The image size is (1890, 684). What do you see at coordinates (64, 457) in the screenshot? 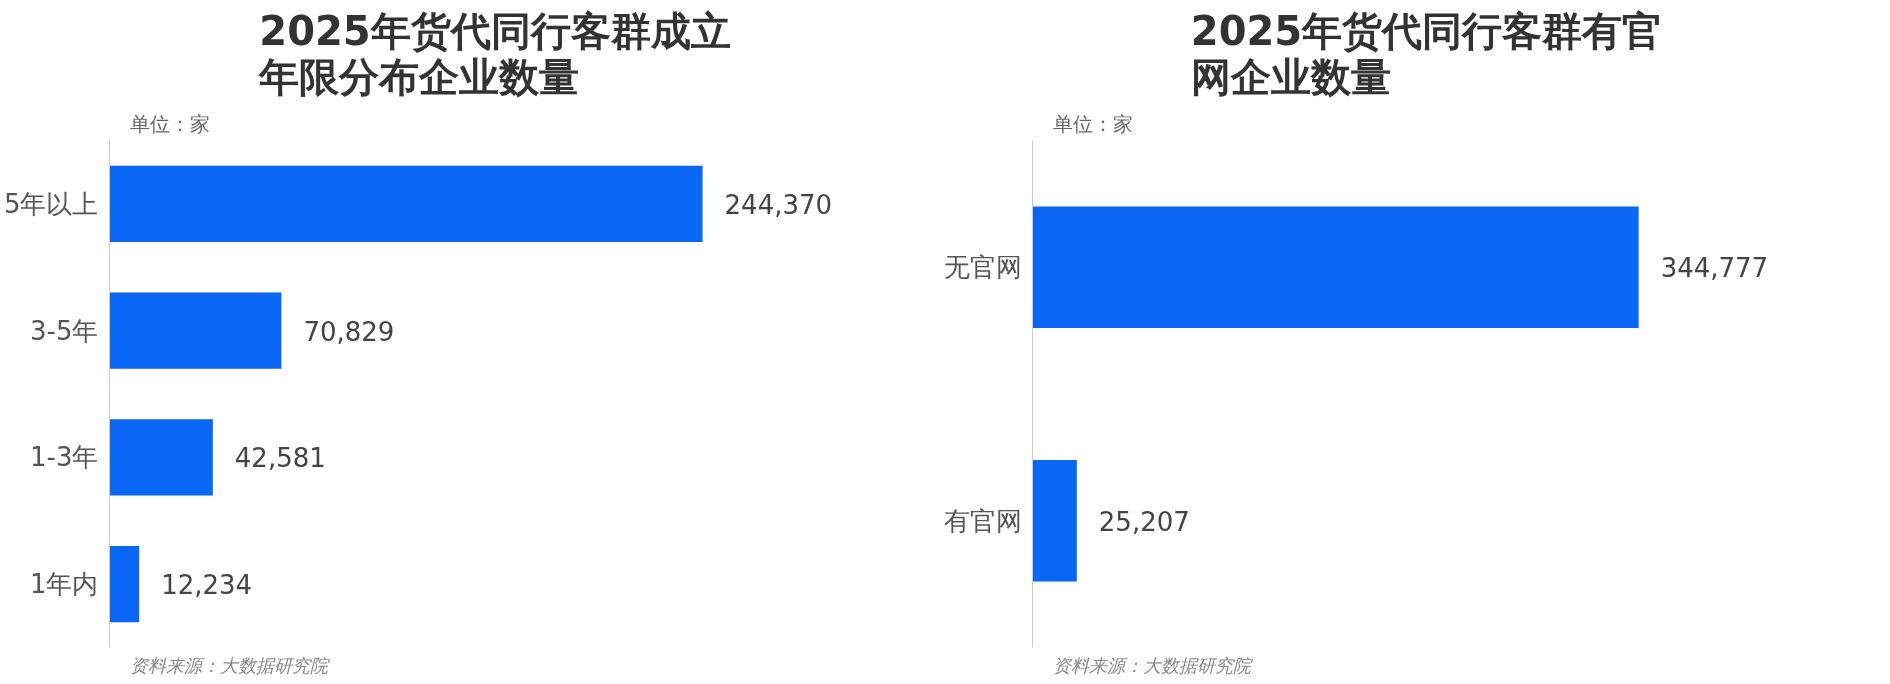
I see `y-tick-label: 1-3年` at bounding box center [64, 457].